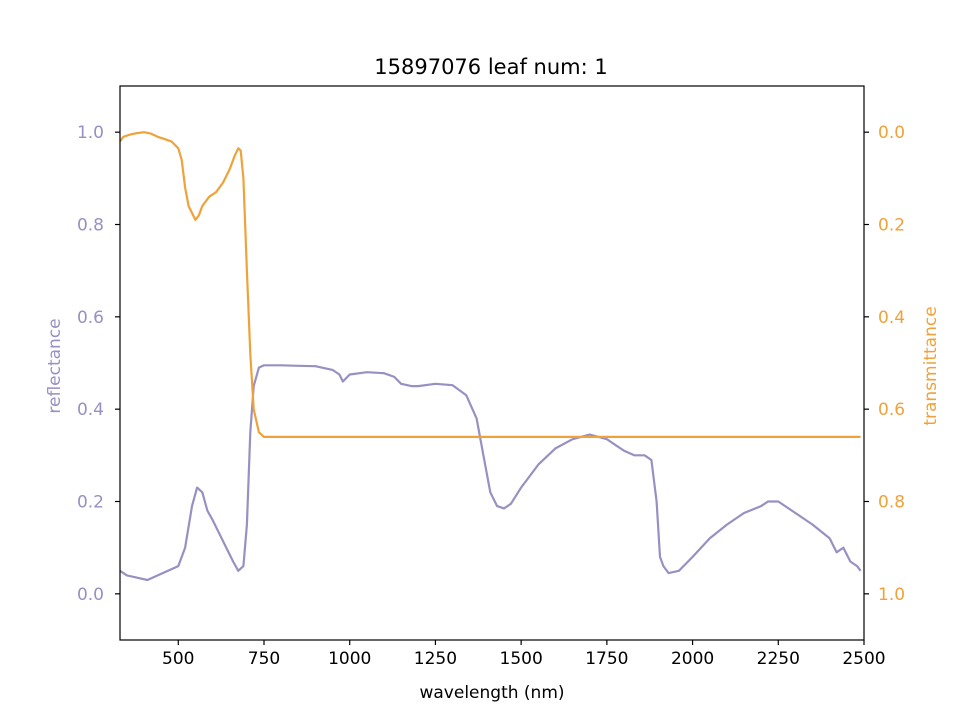  I want to click on x-tick-label: 2000, so click(692, 659).